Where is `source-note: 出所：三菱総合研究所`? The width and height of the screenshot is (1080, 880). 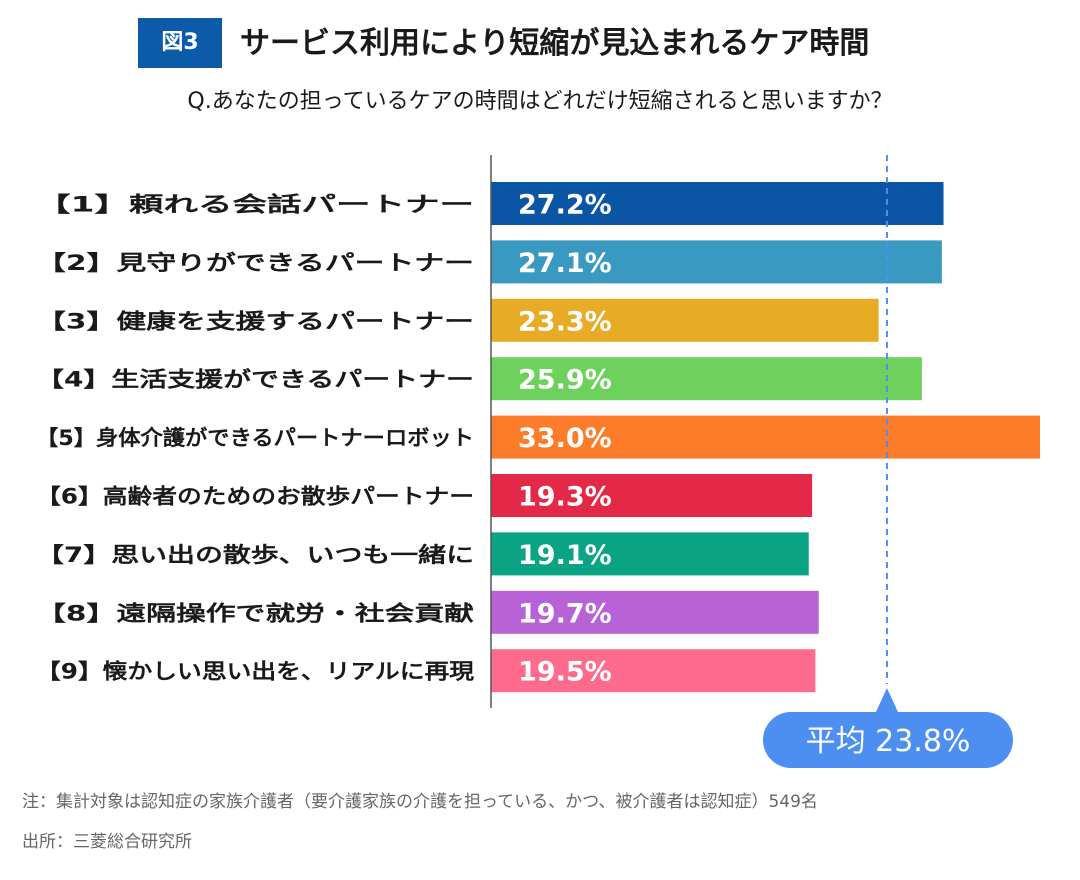
source-note: 出所：三菱総合研究所 is located at coordinates (107, 842).